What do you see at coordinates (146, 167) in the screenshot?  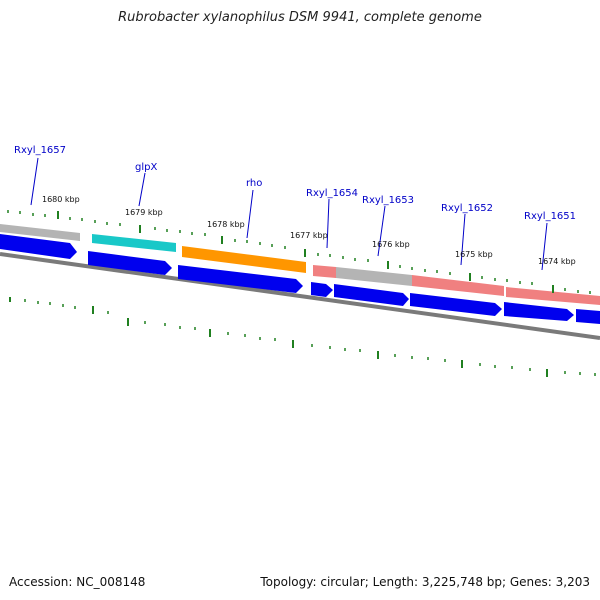 I see `gene-label-glpx: glpX` at bounding box center [146, 167].